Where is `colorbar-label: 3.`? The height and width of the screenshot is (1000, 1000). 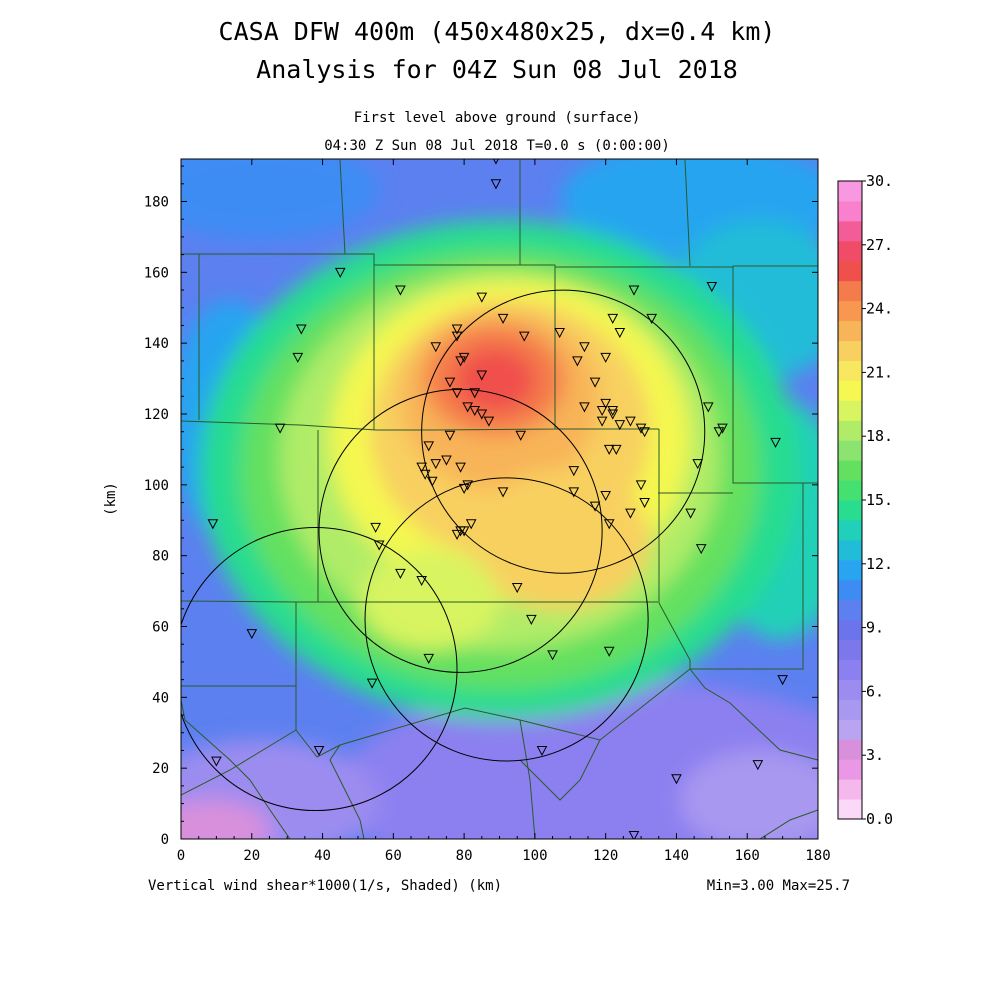
colorbar-label: 3. is located at coordinates (875, 755).